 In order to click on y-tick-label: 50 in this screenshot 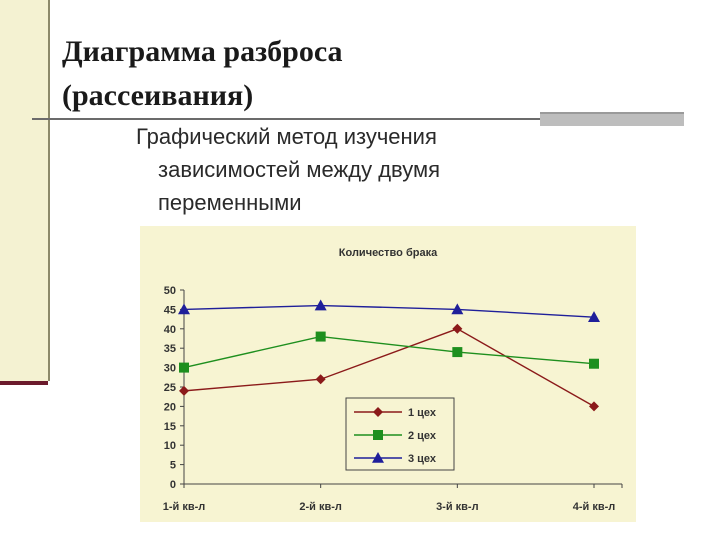, I will do `click(170, 291)`.